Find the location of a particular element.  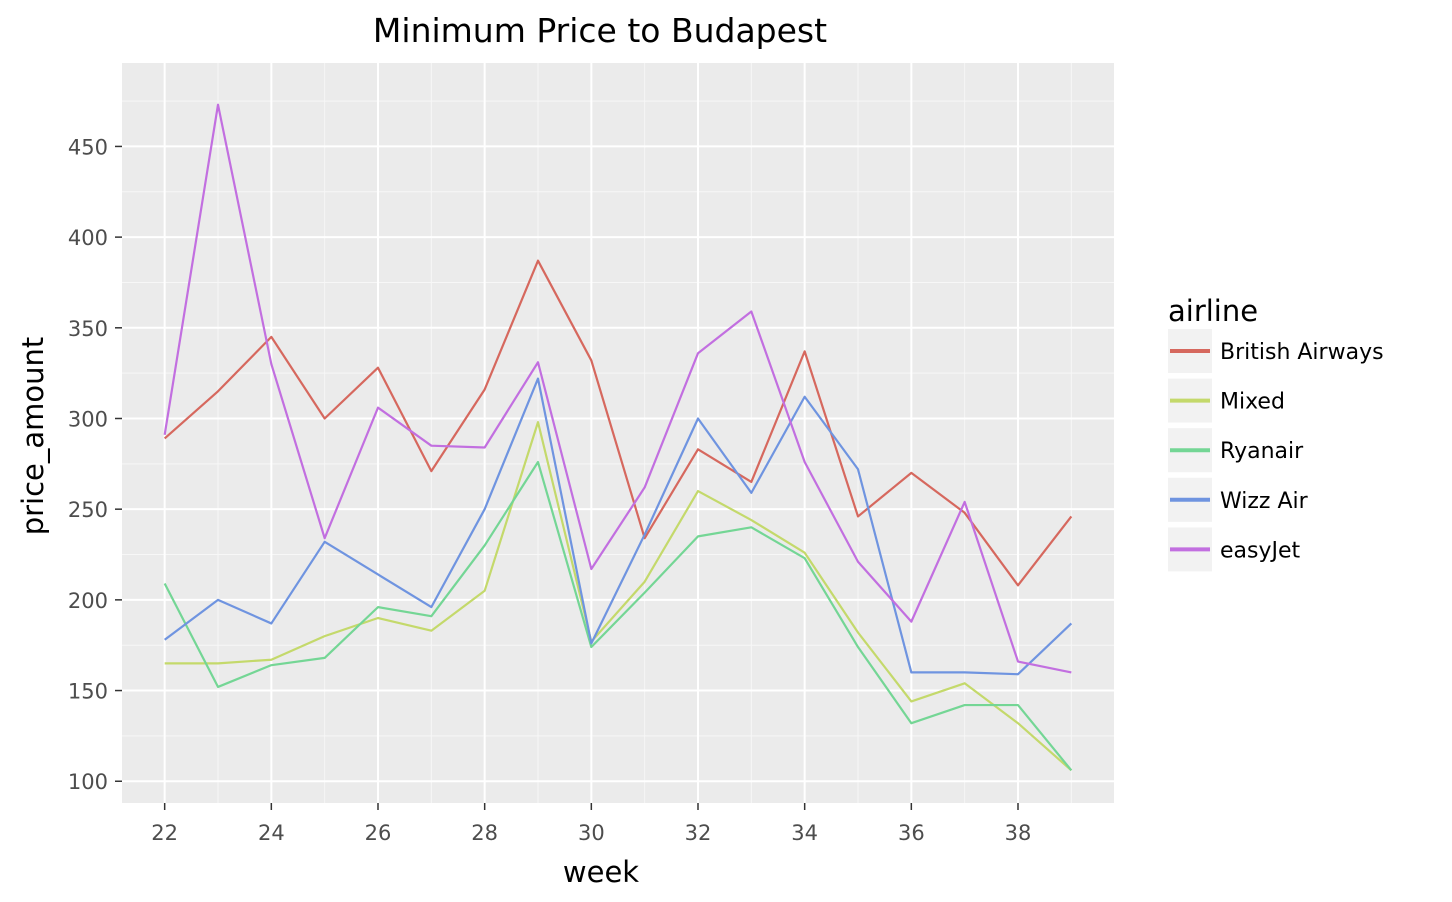

x-tick-labels: 22 24 26 28 30 32 34 36 38 is located at coordinates (591, 833).